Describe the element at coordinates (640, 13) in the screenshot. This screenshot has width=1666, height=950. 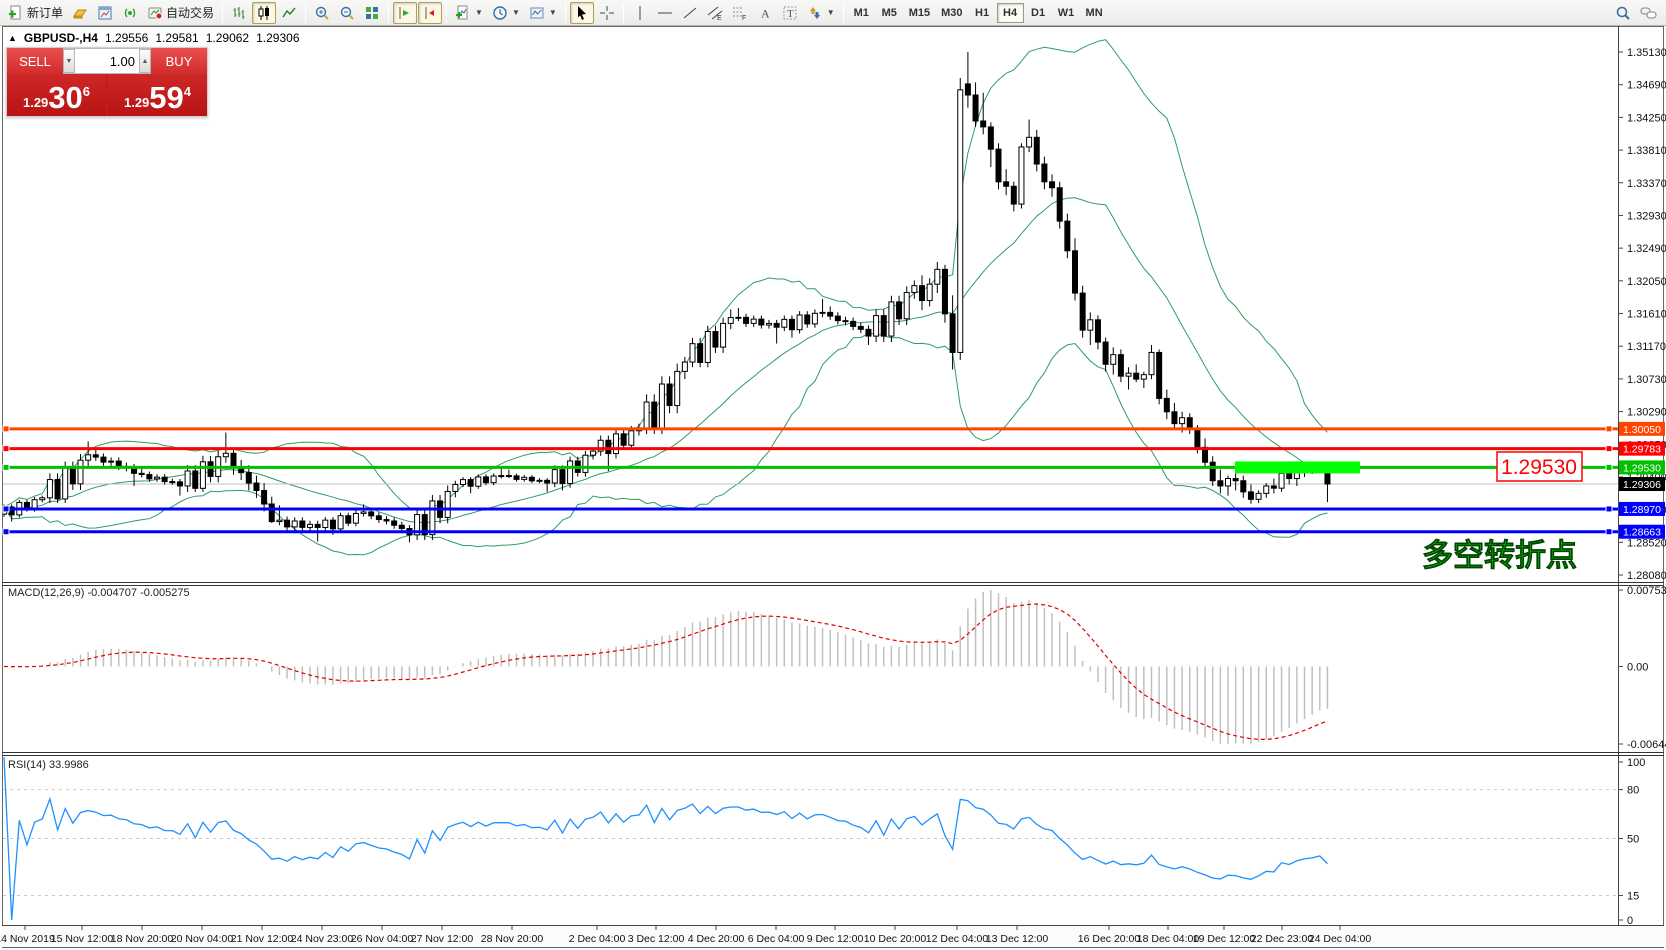
I see `vertical-line-button` at that location.